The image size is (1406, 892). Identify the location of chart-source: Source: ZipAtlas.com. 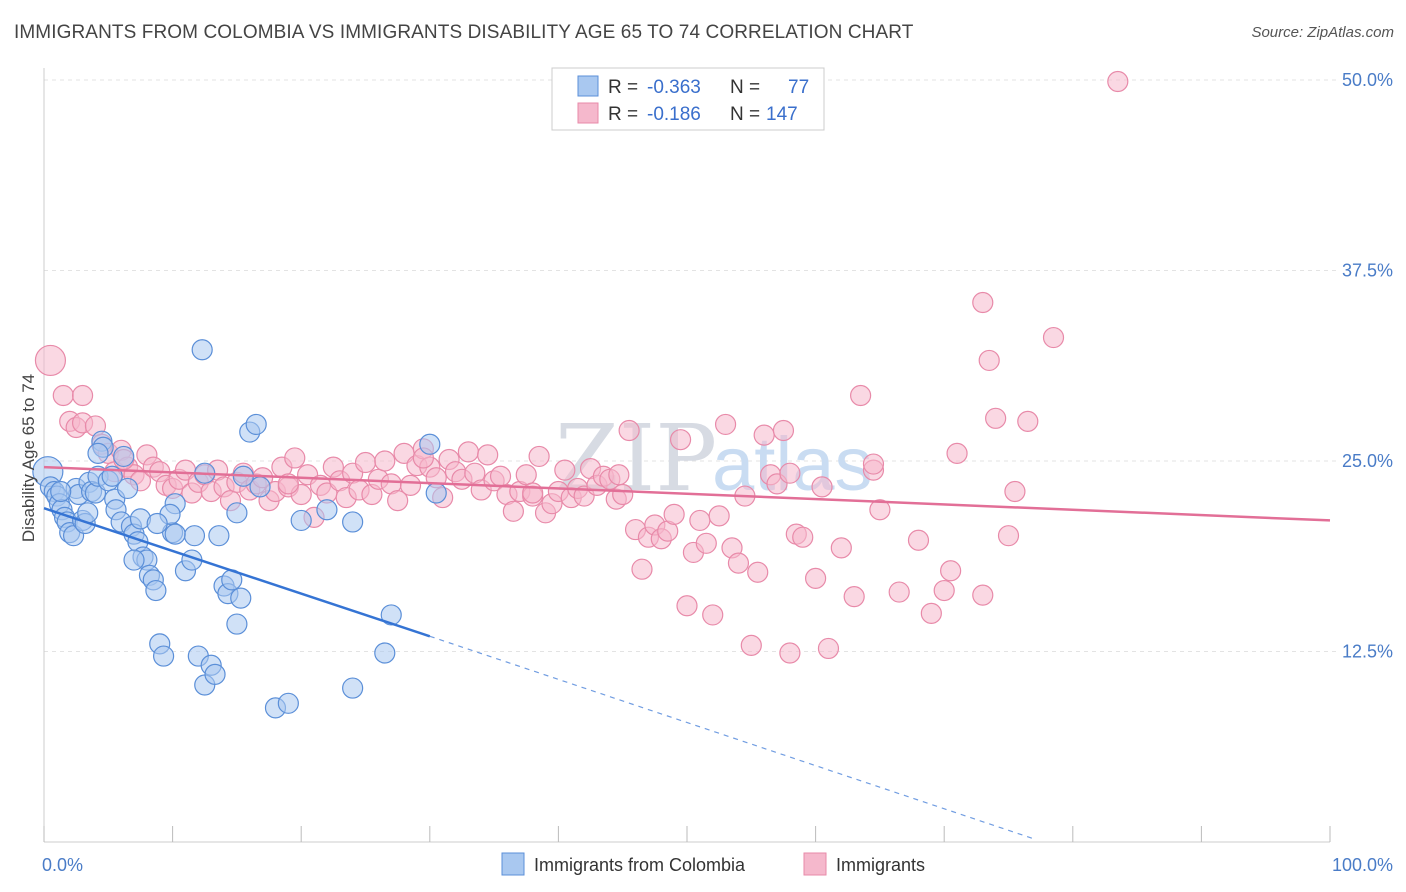
(1322, 32).